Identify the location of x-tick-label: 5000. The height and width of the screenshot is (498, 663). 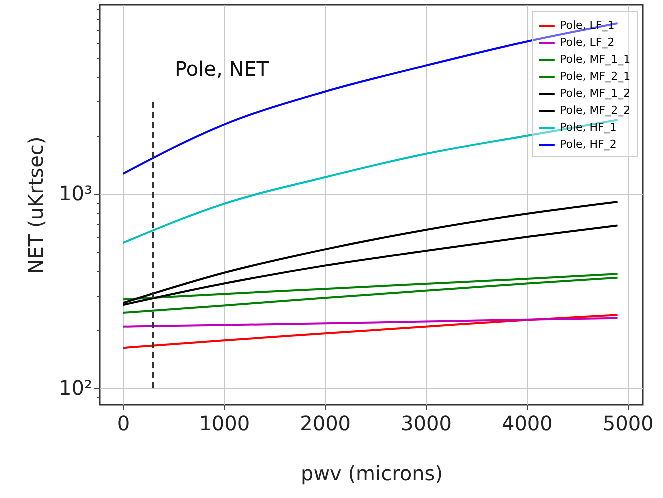
(628, 424).